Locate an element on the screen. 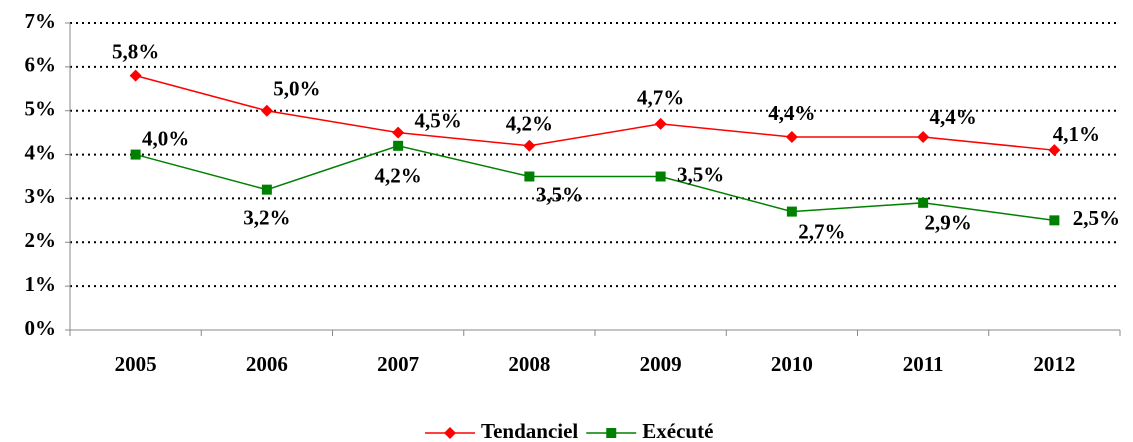 Image resolution: width=1133 pixels, height=442 pixels. y-tick-label: 5% is located at coordinates (41, 109).